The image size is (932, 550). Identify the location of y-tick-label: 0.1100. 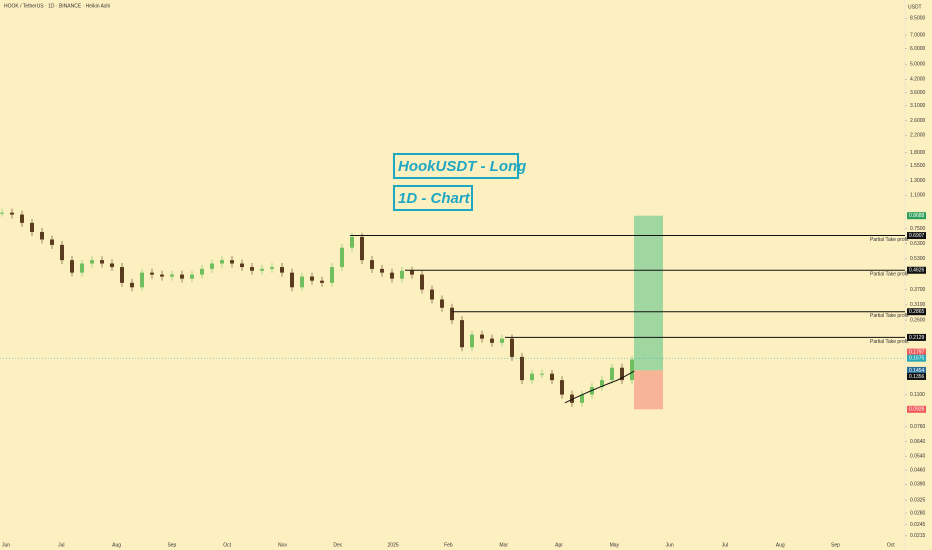
(917, 395).